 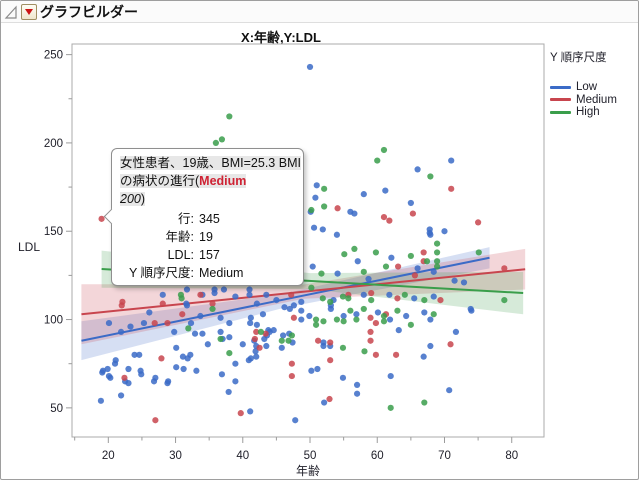 I want to click on x-axis-title: 年齢, so click(x=307, y=471).